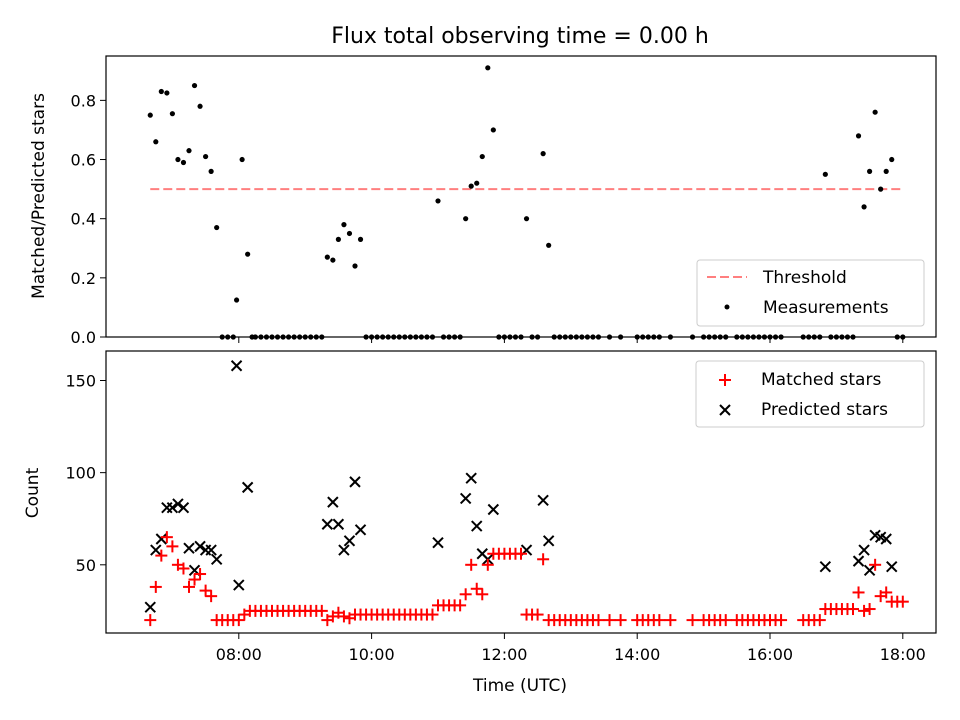  Describe the element at coordinates (637, 654) in the screenshot. I see `x-tick-label: 14:00` at that location.